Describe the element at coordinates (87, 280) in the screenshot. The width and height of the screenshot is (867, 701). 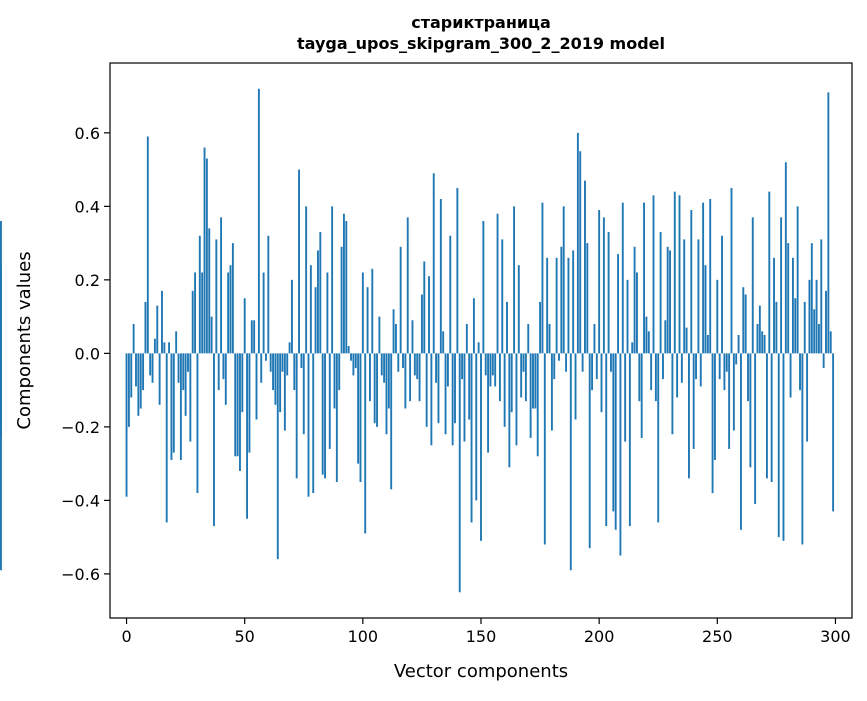
I see `y-tick-label: 0.2` at that location.